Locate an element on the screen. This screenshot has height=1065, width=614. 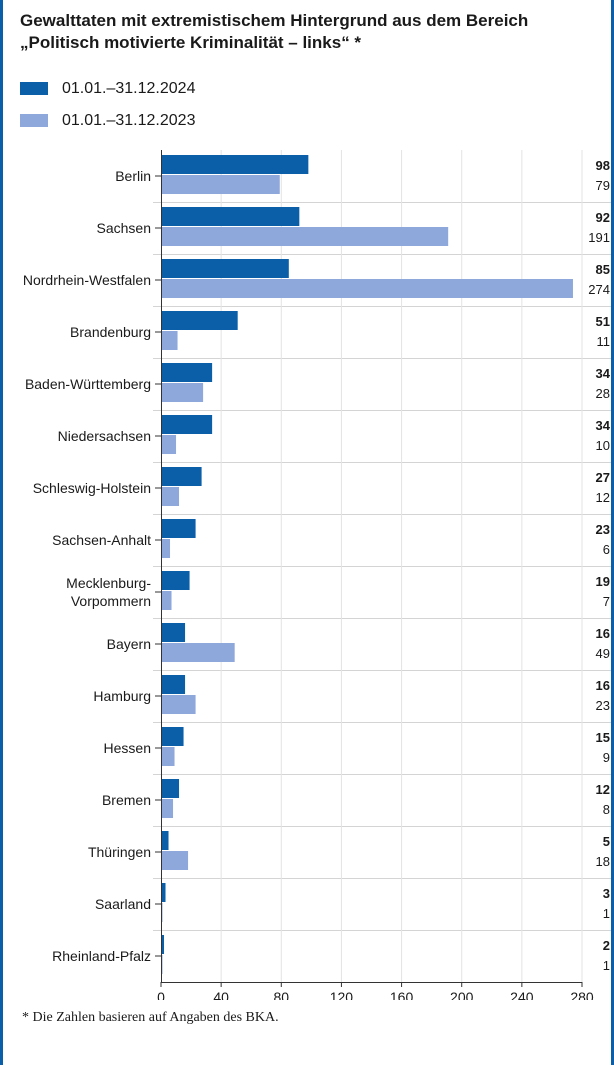
category-label: Bremen is located at coordinates (126, 800).